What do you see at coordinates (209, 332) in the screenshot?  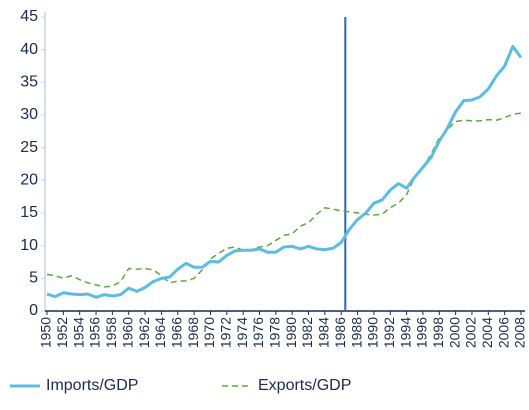 I see `x-tick-label: 1970` at bounding box center [209, 332].